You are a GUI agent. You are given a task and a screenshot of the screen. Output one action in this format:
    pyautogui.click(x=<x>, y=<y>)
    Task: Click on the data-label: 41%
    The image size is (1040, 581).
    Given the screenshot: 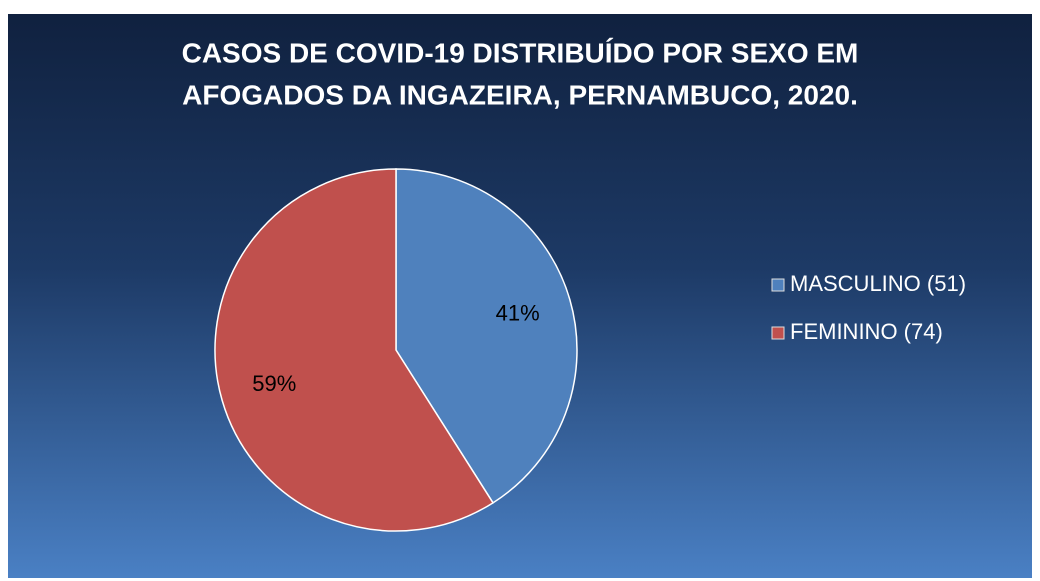 What is the action you would take?
    pyautogui.click(x=518, y=312)
    